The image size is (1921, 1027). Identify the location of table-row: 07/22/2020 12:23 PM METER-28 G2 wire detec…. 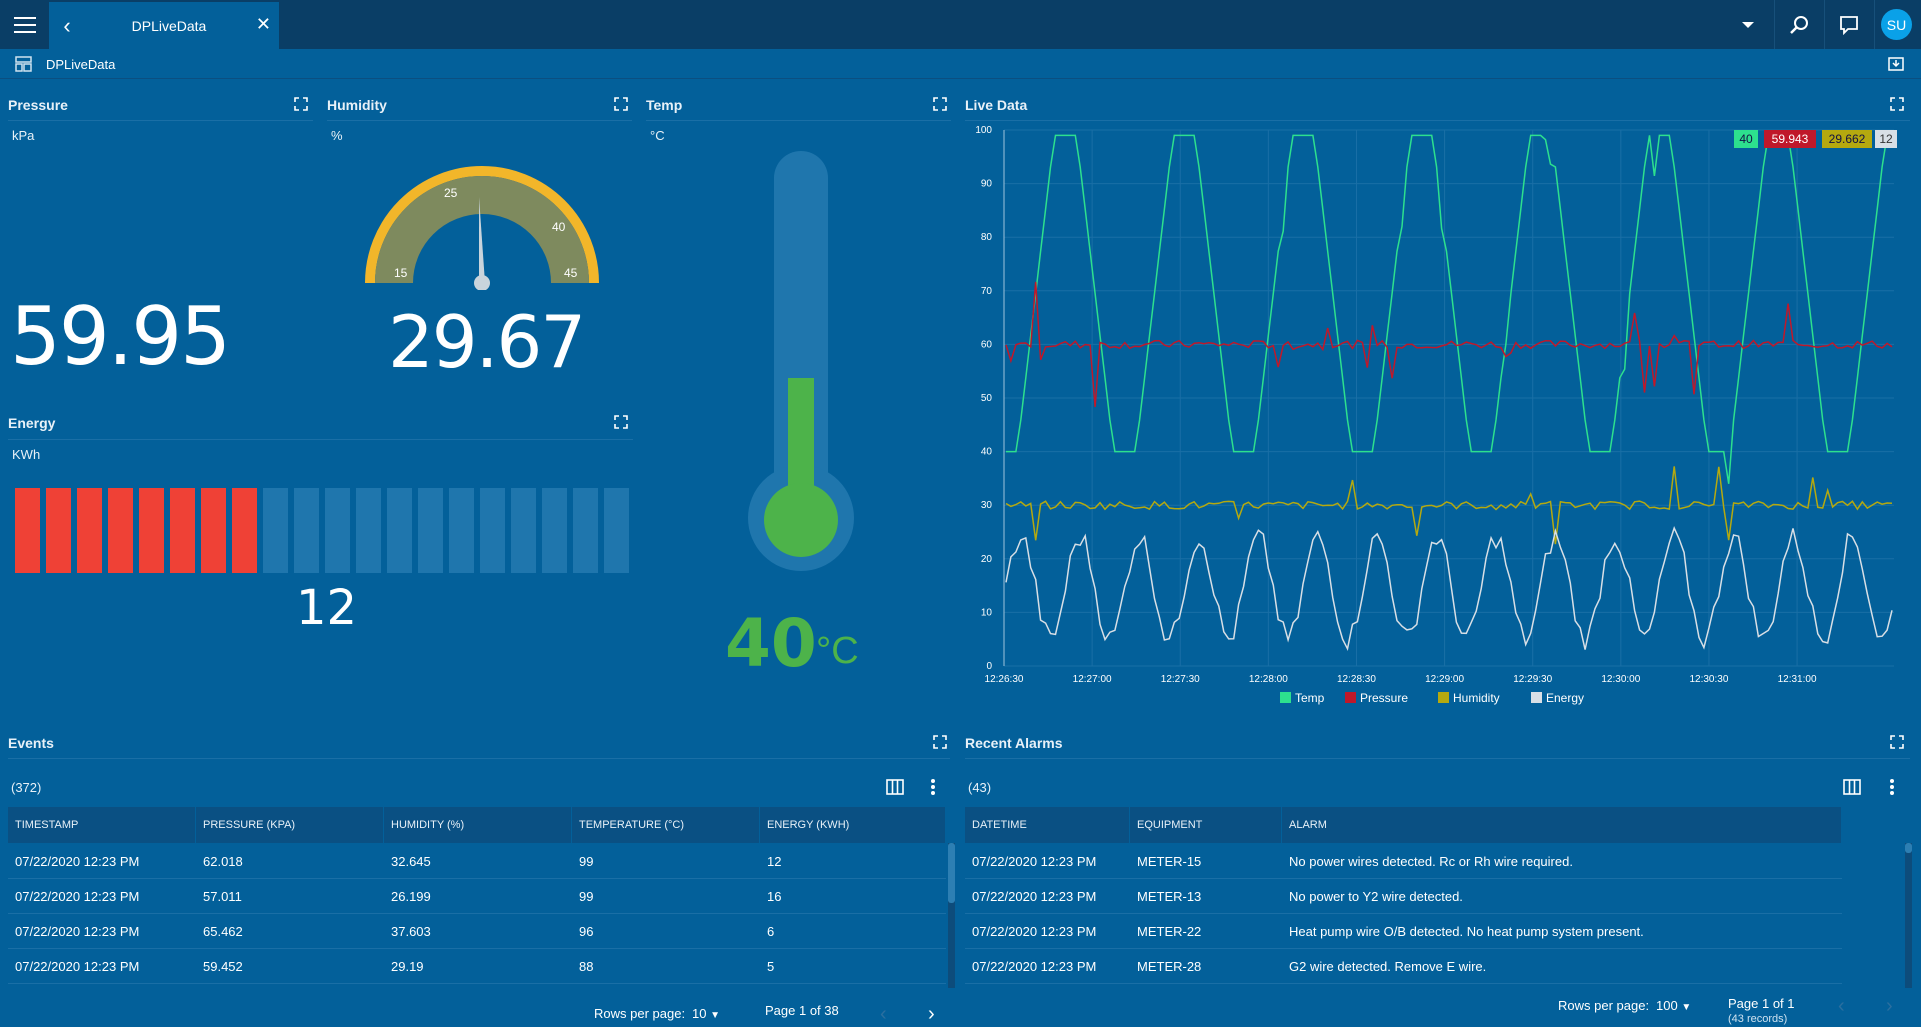
(1403, 966).